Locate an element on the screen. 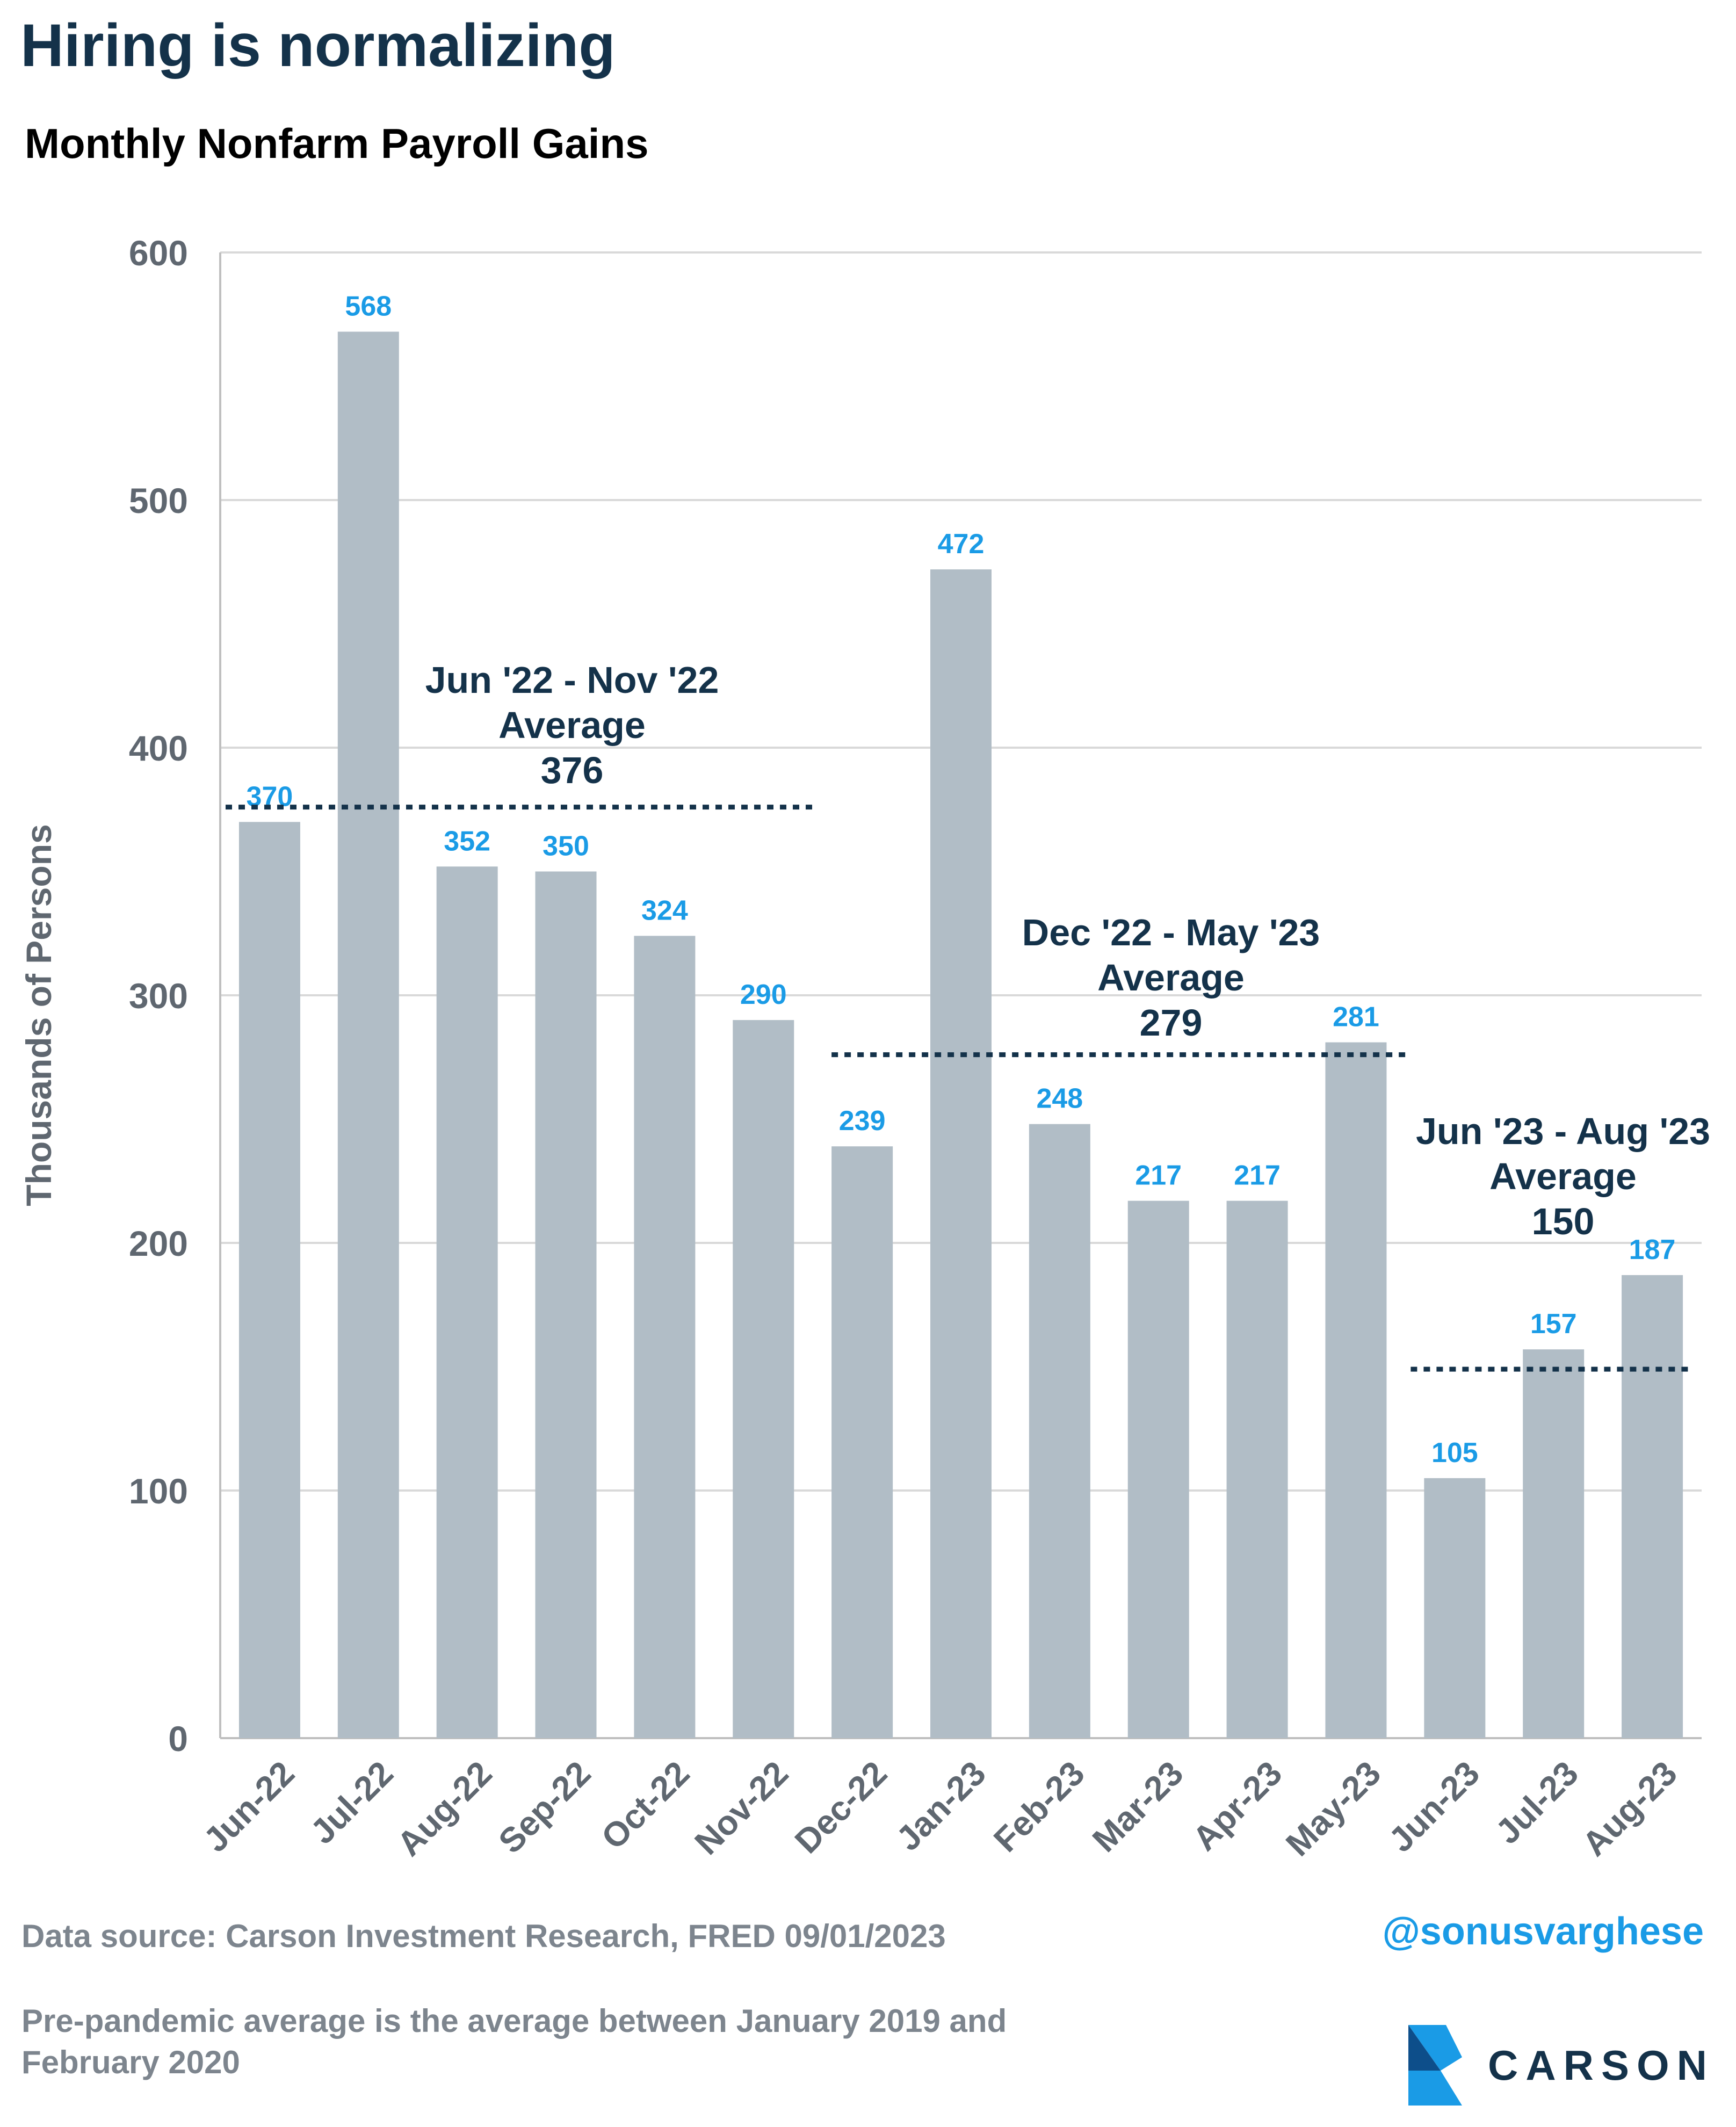  carson-logo-text: CARSON is located at coordinates (1601, 2065).